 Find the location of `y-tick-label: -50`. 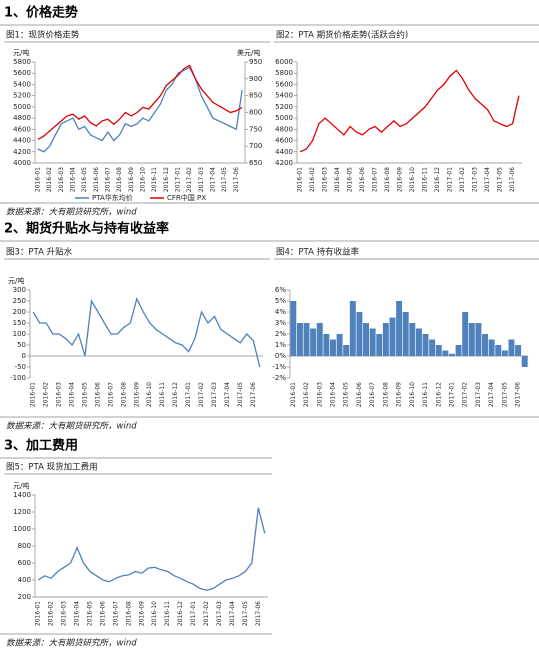

y-tick-label: -50 is located at coordinates (20, 367).